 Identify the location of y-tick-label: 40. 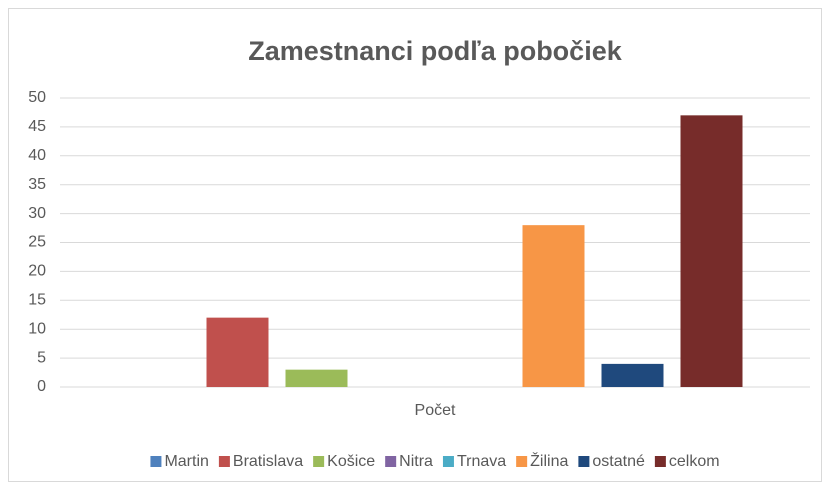
(37, 155).